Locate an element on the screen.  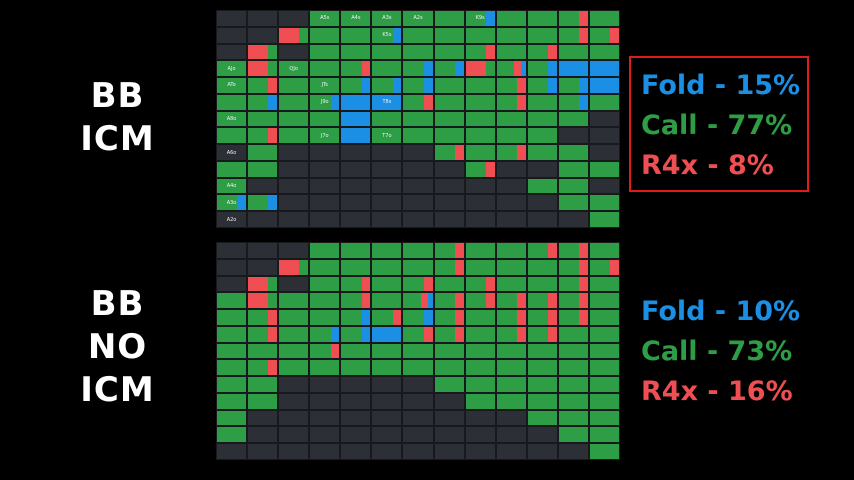
range-cell-label: JTs is located at coordinates (324, 85).